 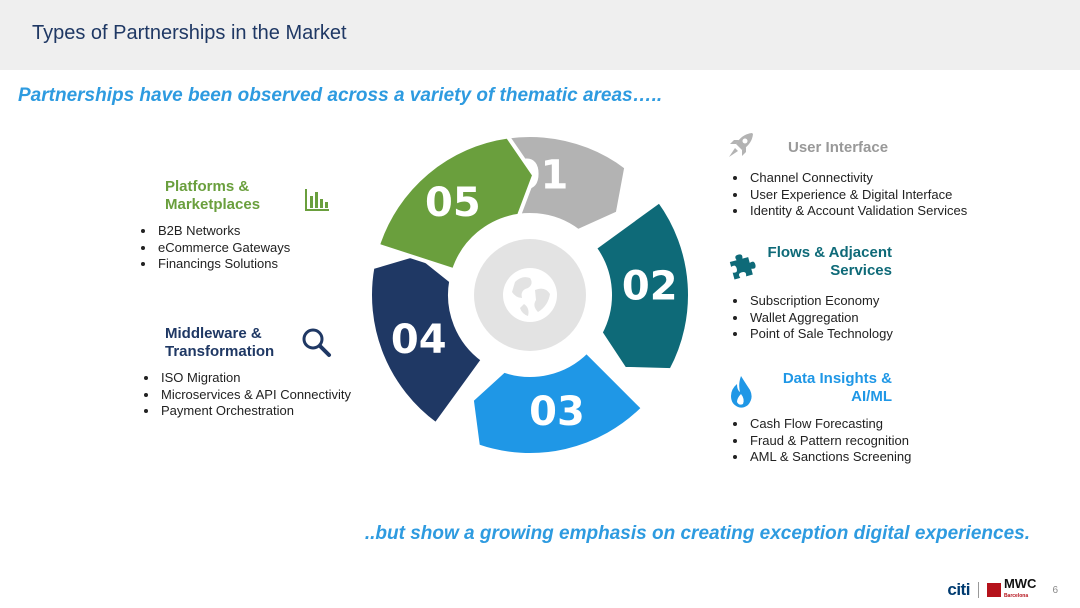 I want to click on flows-heading-line2: Services, so click(x=861, y=270).